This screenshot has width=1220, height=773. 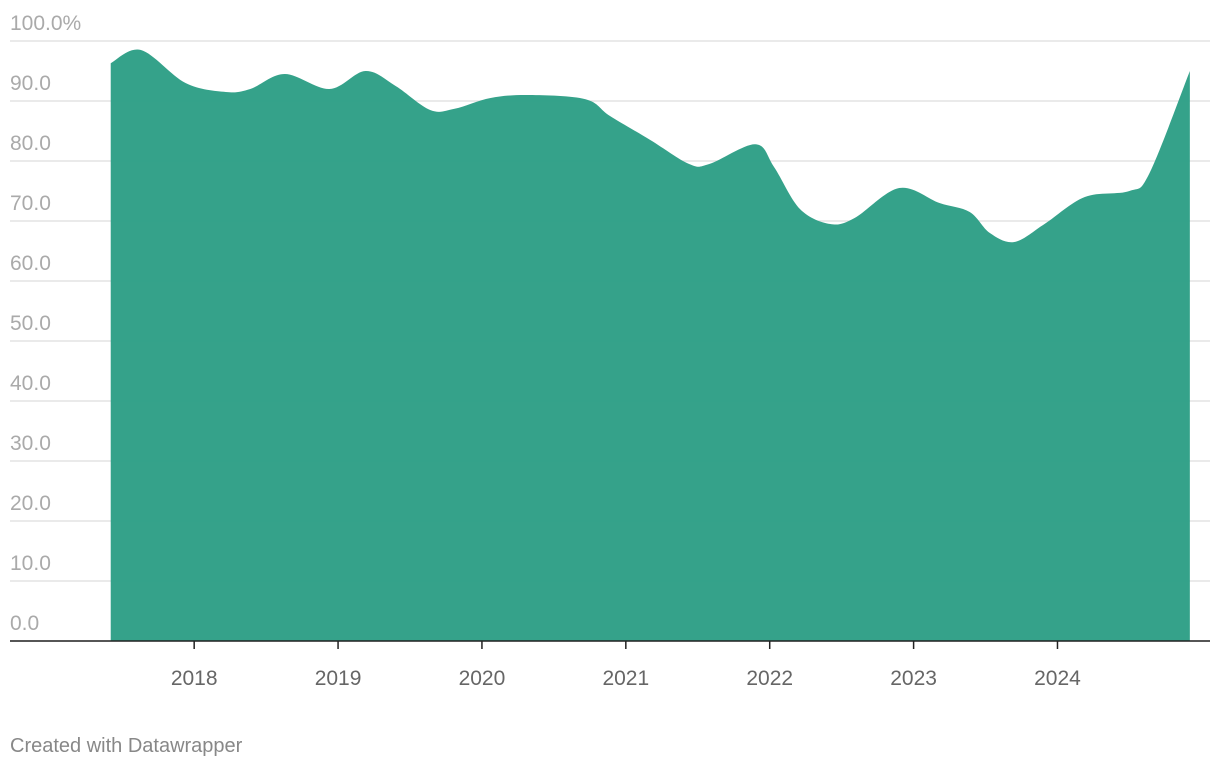 What do you see at coordinates (30, 563) in the screenshot?
I see `y-tick-label: 10.0` at bounding box center [30, 563].